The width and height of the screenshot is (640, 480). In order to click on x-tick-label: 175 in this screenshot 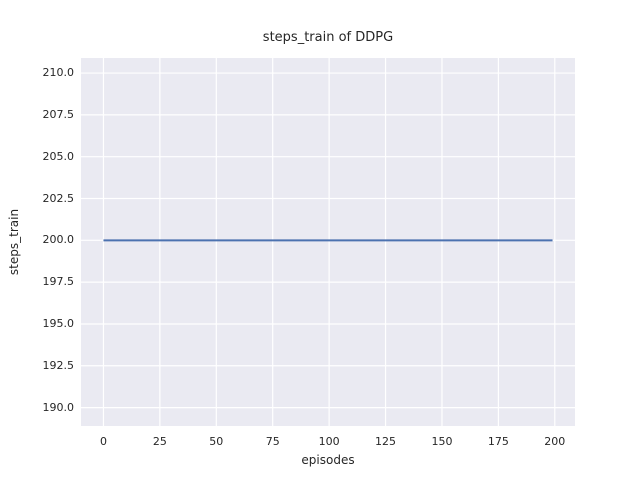, I will do `click(498, 441)`.